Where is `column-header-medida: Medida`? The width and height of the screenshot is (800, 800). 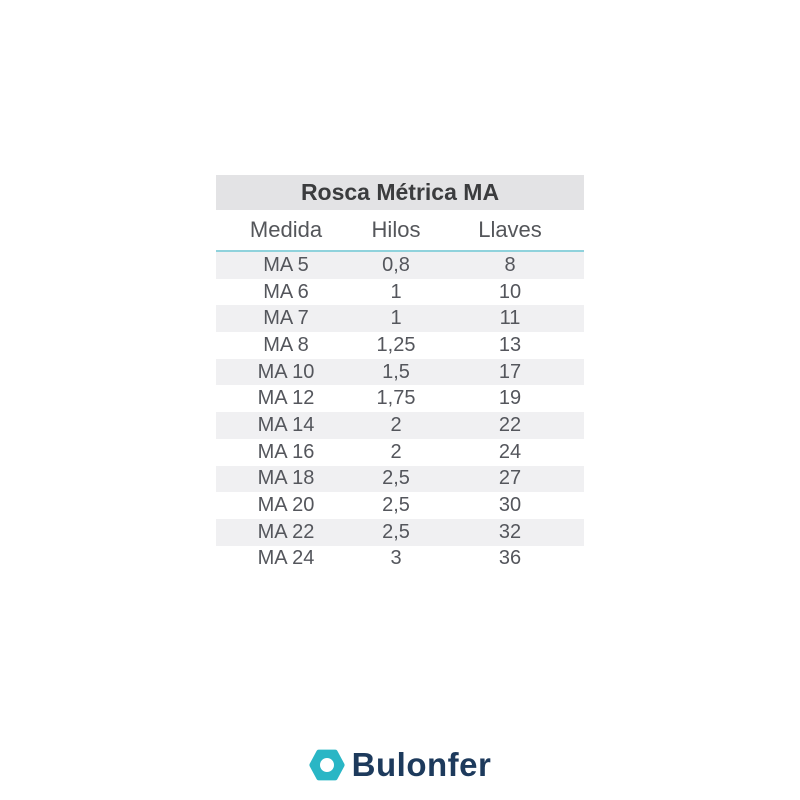
column-header-medida: Medida is located at coordinates (286, 229).